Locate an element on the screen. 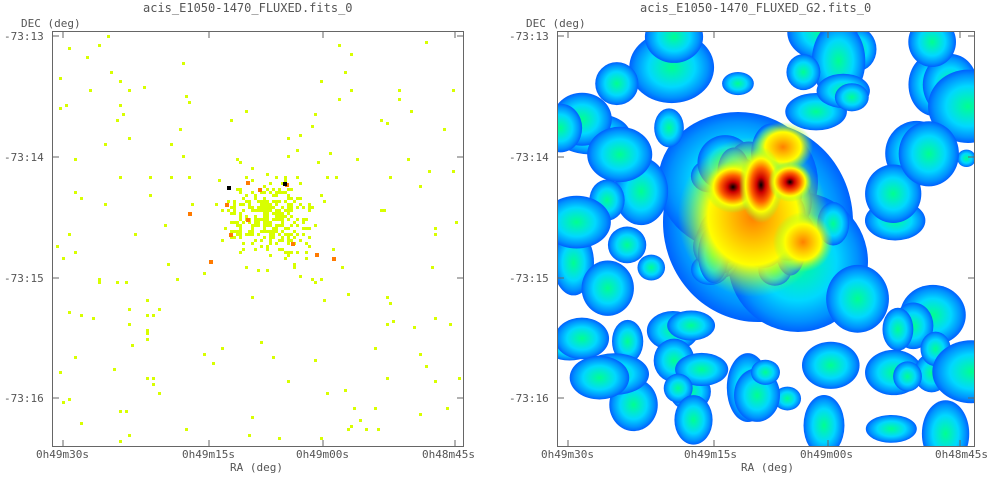 The height and width of the screenshot is (478, 1000). left-y-tick-label: -73:13 is located at coordinates (24, 36).